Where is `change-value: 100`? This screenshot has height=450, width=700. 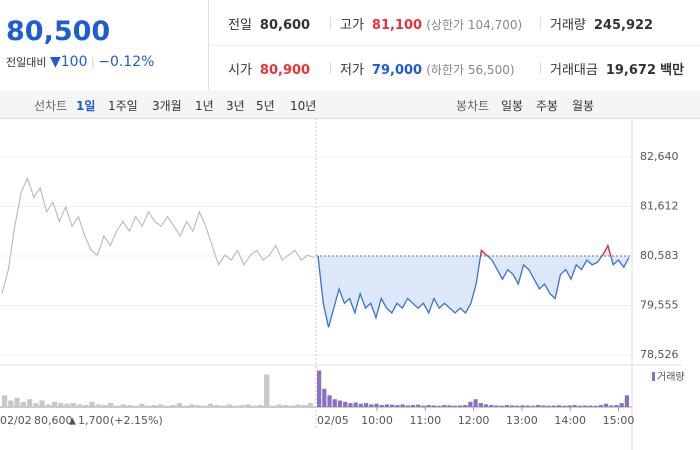 change-value: 100 is located at coordinates (74, 62).